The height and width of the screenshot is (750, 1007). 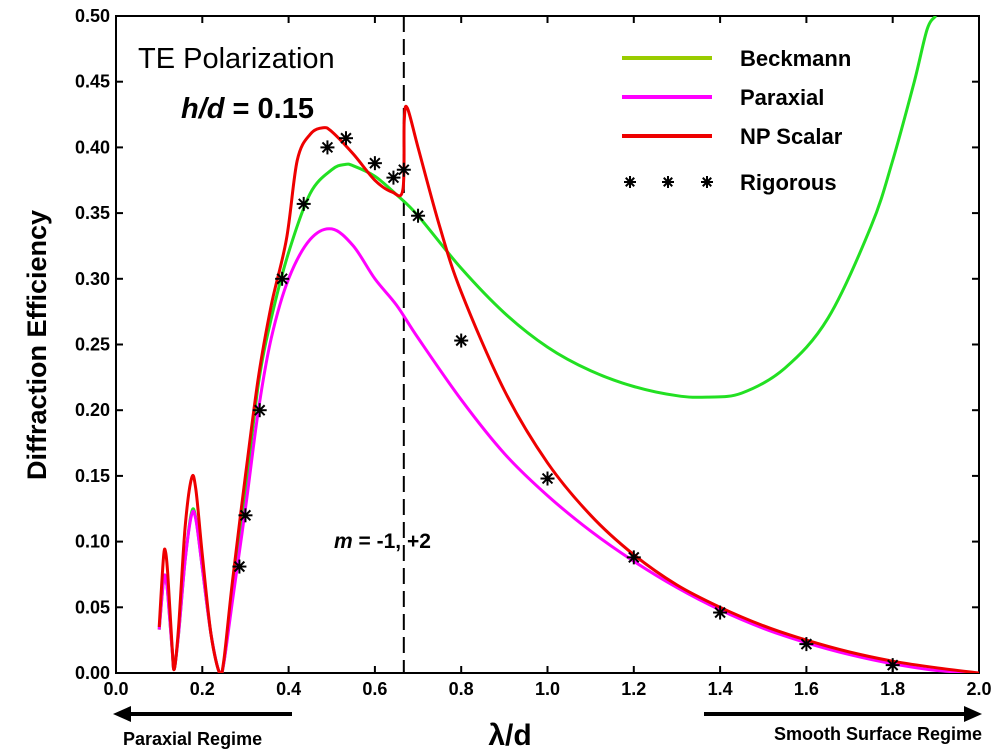 What do you see at coordinates (878, 734) in the screenshot?
I see `smooth-surface-regime-label: Smooth Surface Regime` at bounding box center [878, 734].